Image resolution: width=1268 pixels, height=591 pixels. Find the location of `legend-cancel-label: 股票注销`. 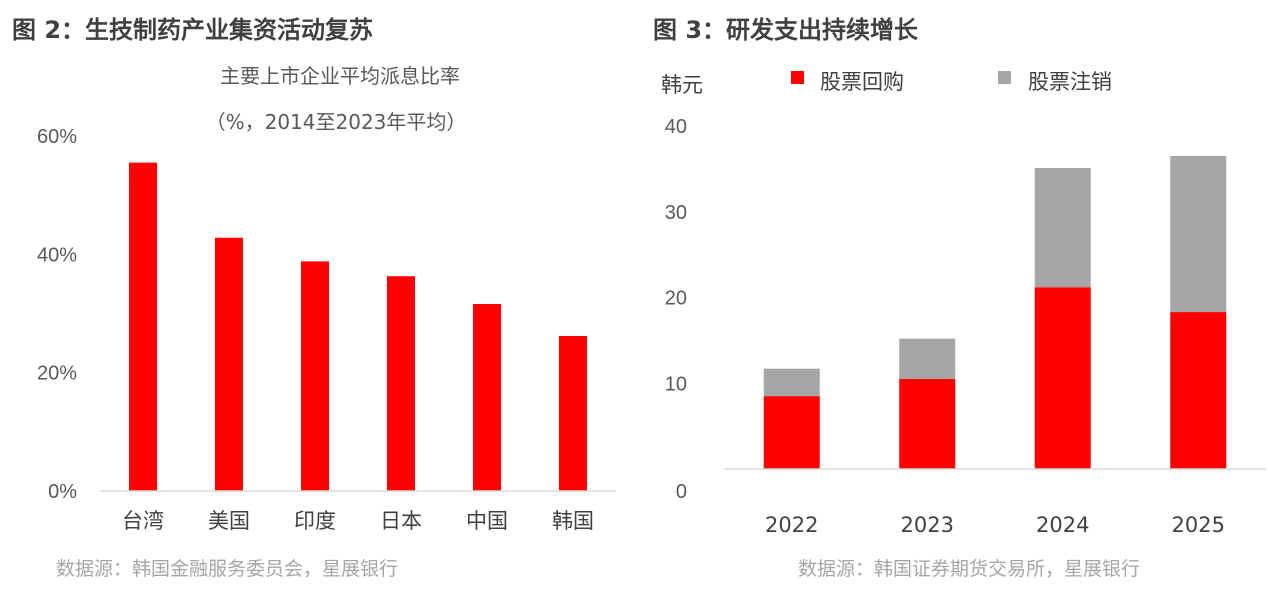

legend-cancel-label: 股票注销 is located at coordinates (1070, 82).